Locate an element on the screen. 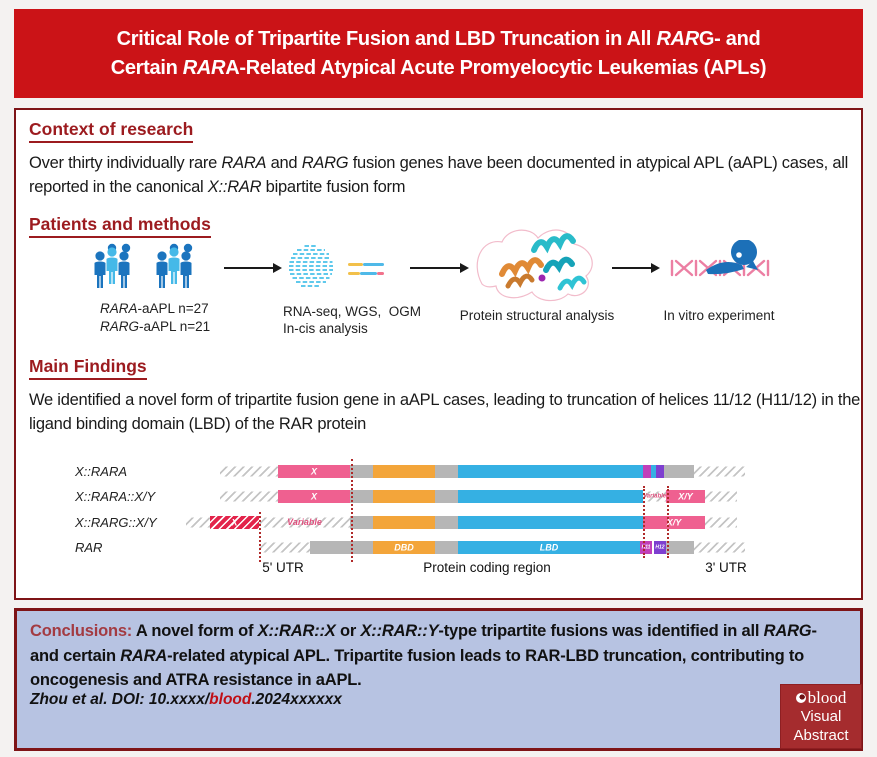 The image size is (877, 757). text-run: bipartite fusion form is located at coordinates (333, 187).